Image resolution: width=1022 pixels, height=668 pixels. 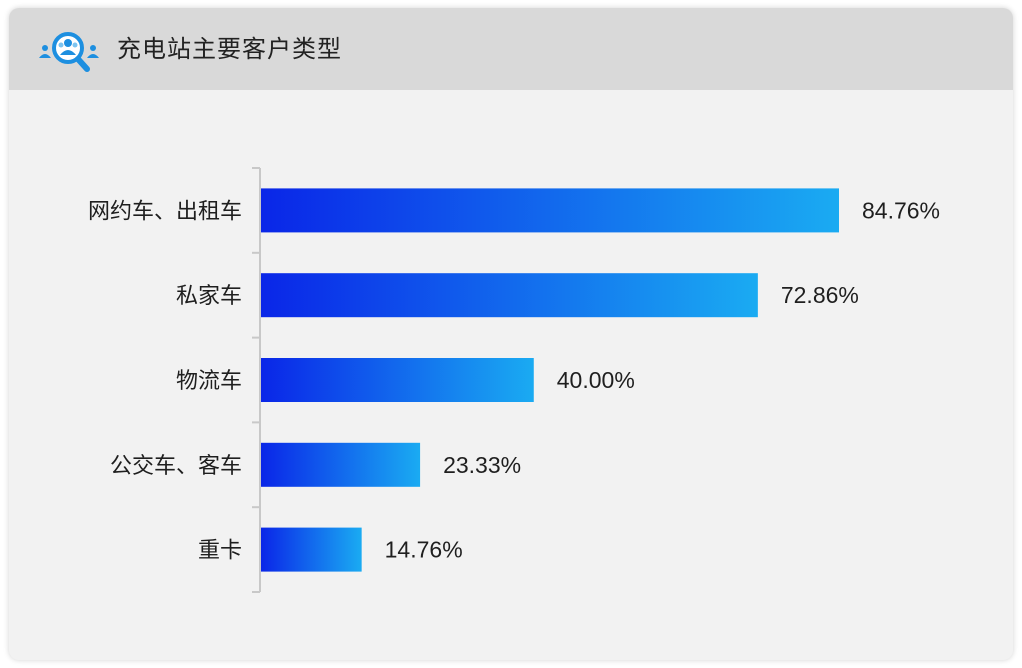 I want to click on value-label: 72.86%, so click(x=820, y=295).